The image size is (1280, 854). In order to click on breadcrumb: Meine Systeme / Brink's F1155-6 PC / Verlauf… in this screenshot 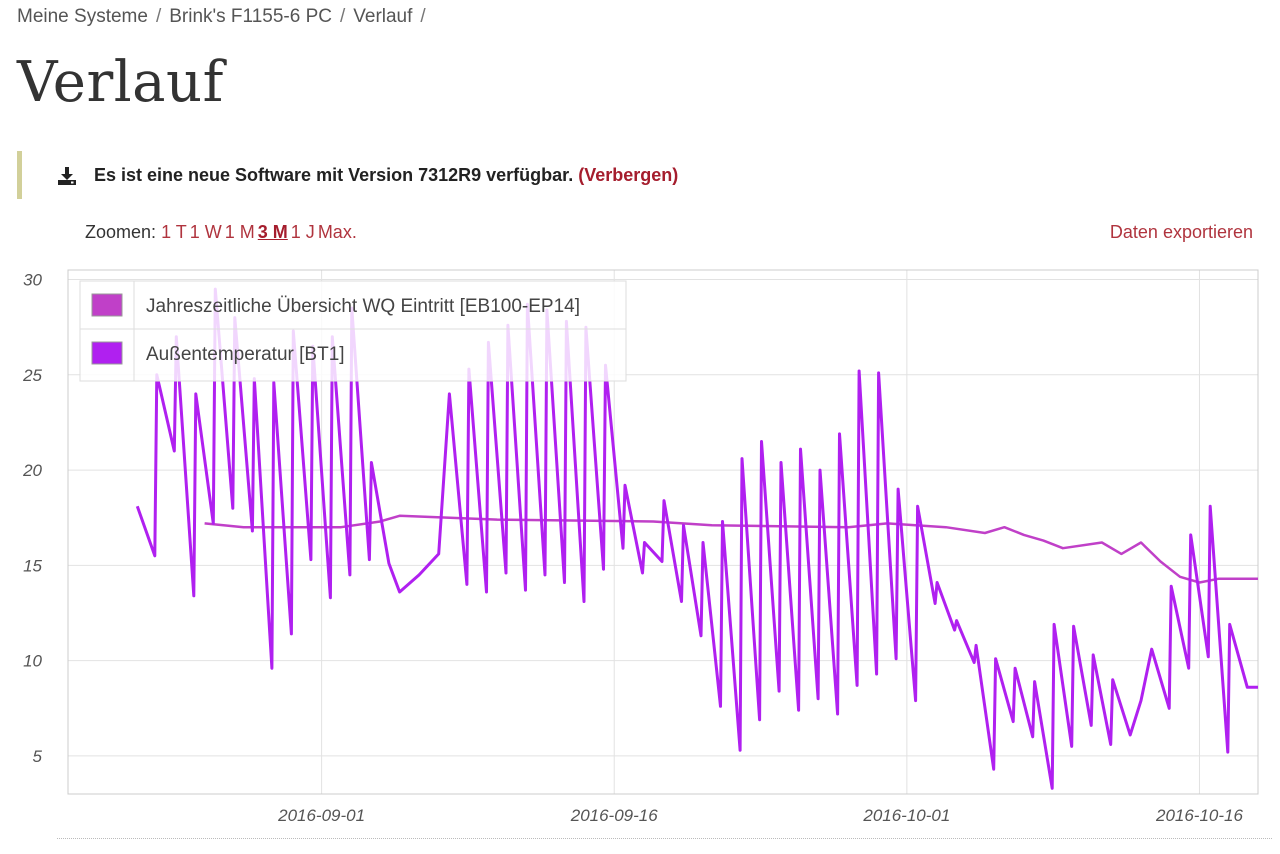, I will do `click(225, 17)`.